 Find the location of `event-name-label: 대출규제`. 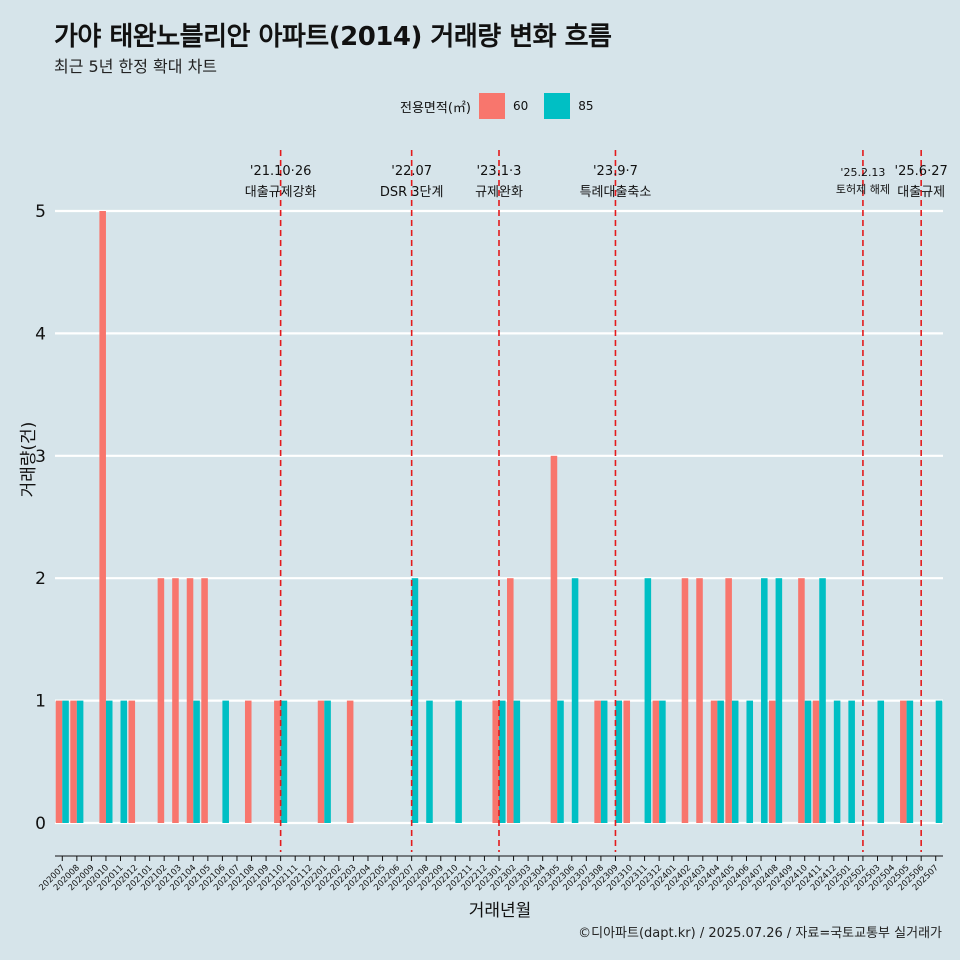

event-name-label: 대출규제 is located at coordinates (921, 192).